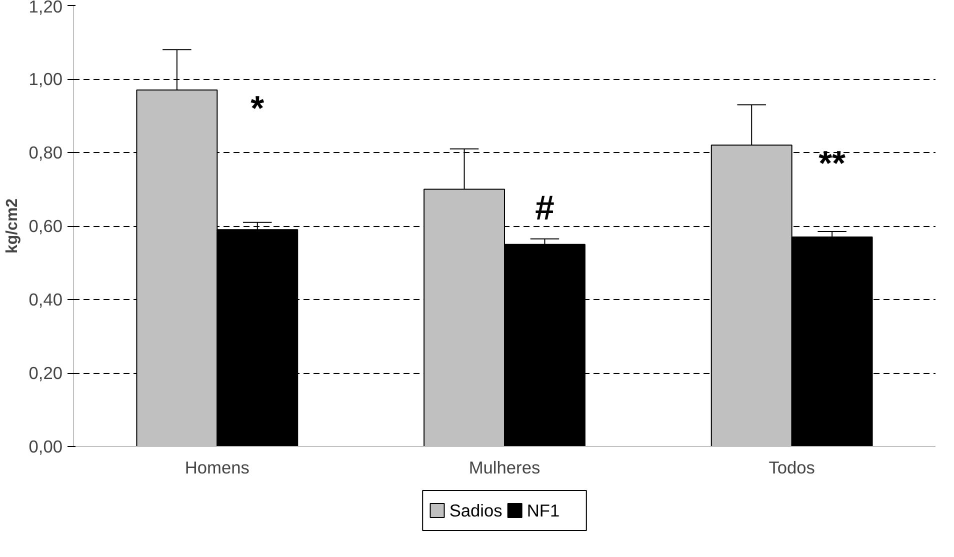 The height and width of the screenshot is (557, 954). Describe the element at coordinates (45, 373) in the screenshot. I see `y-tick-label: 0,20` at that location.